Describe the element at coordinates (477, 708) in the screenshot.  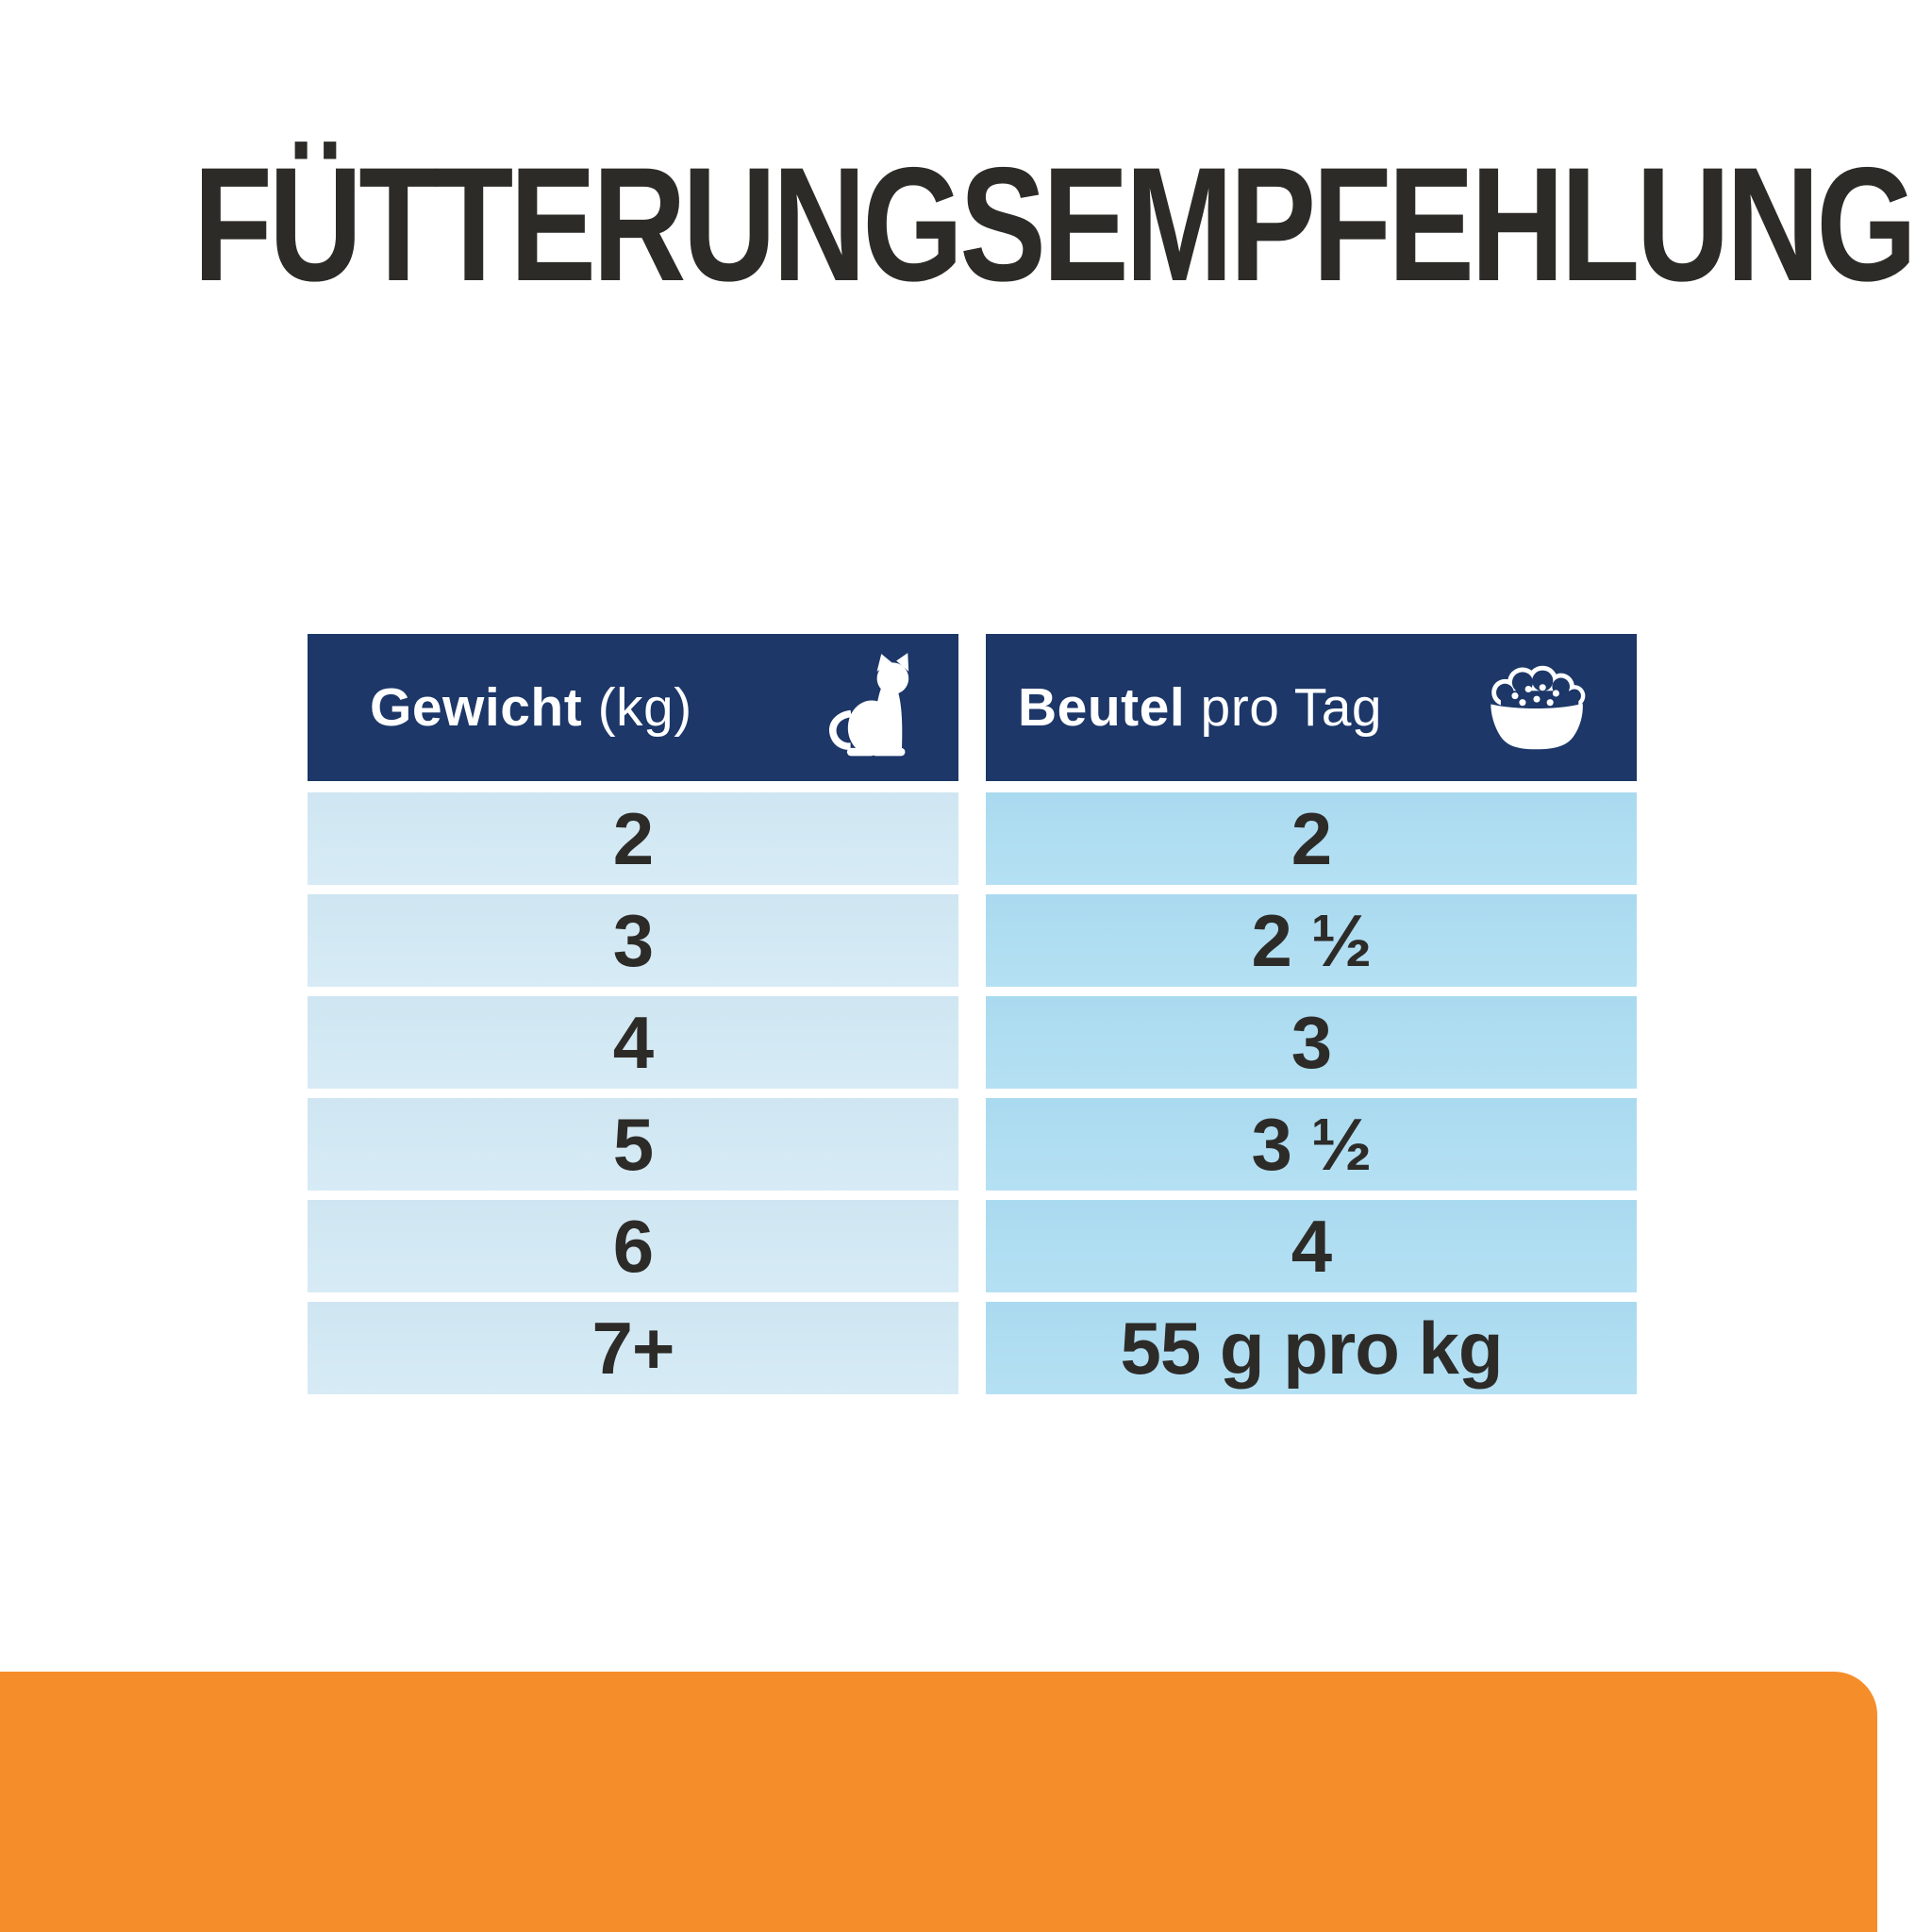
I see `weight-header-label-bold: Gewicht` at that location.